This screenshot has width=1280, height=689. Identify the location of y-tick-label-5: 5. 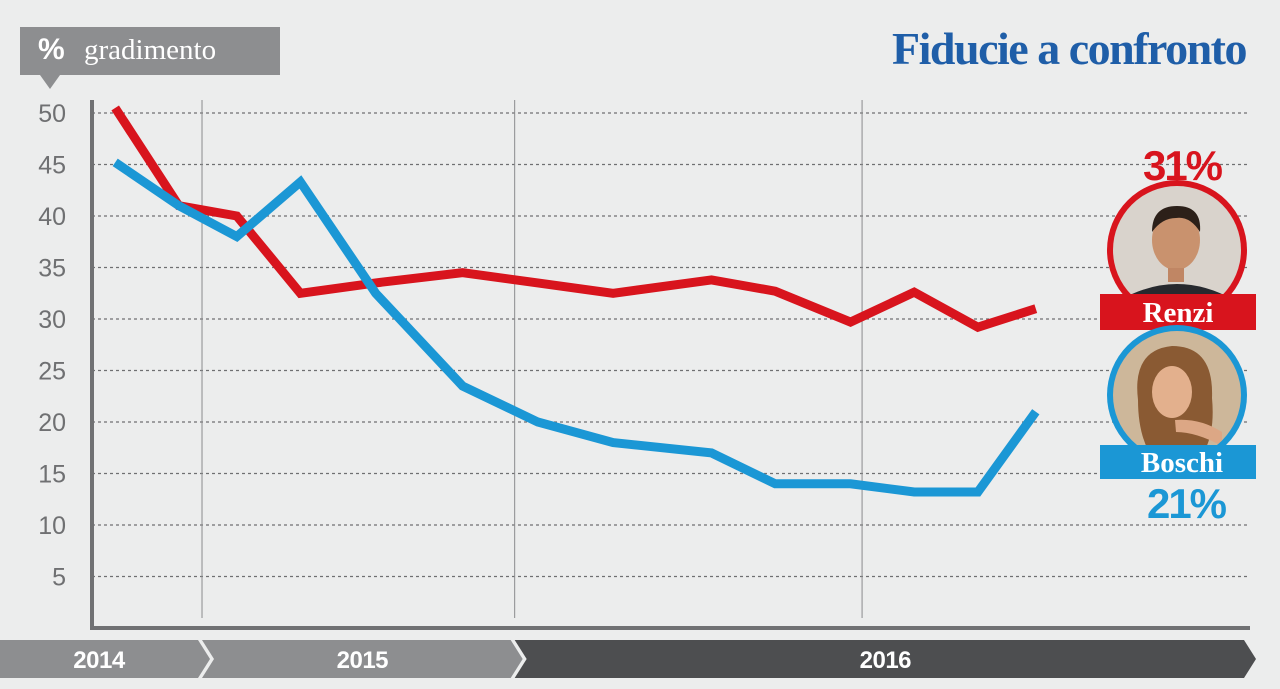
(59, 578).